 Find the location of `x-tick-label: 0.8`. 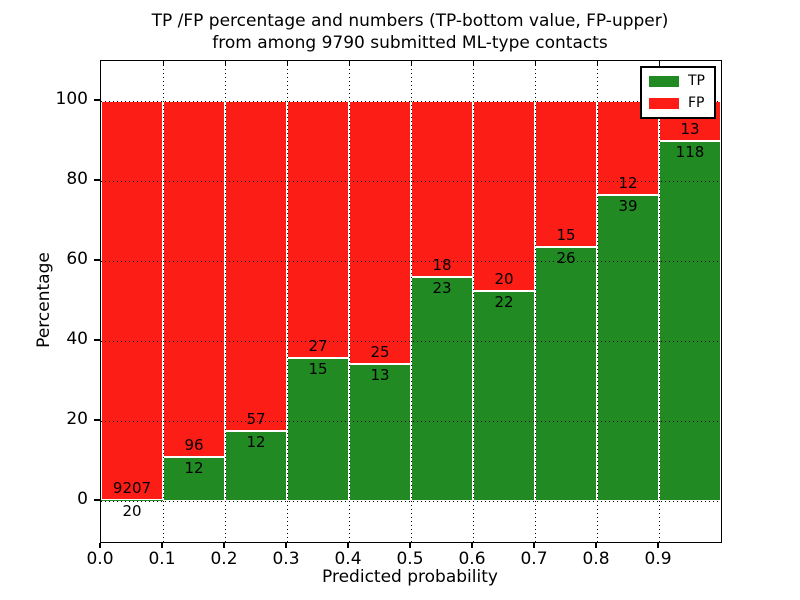

x-tick-label: 0.8 is located at coordinates (596, 559).